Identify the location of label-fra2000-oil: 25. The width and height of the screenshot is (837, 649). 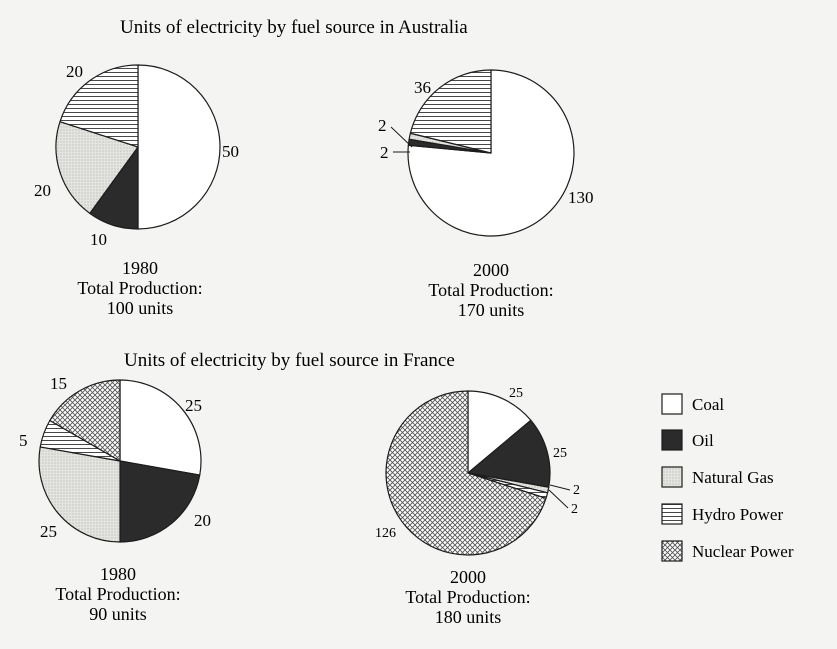
(560, 453).